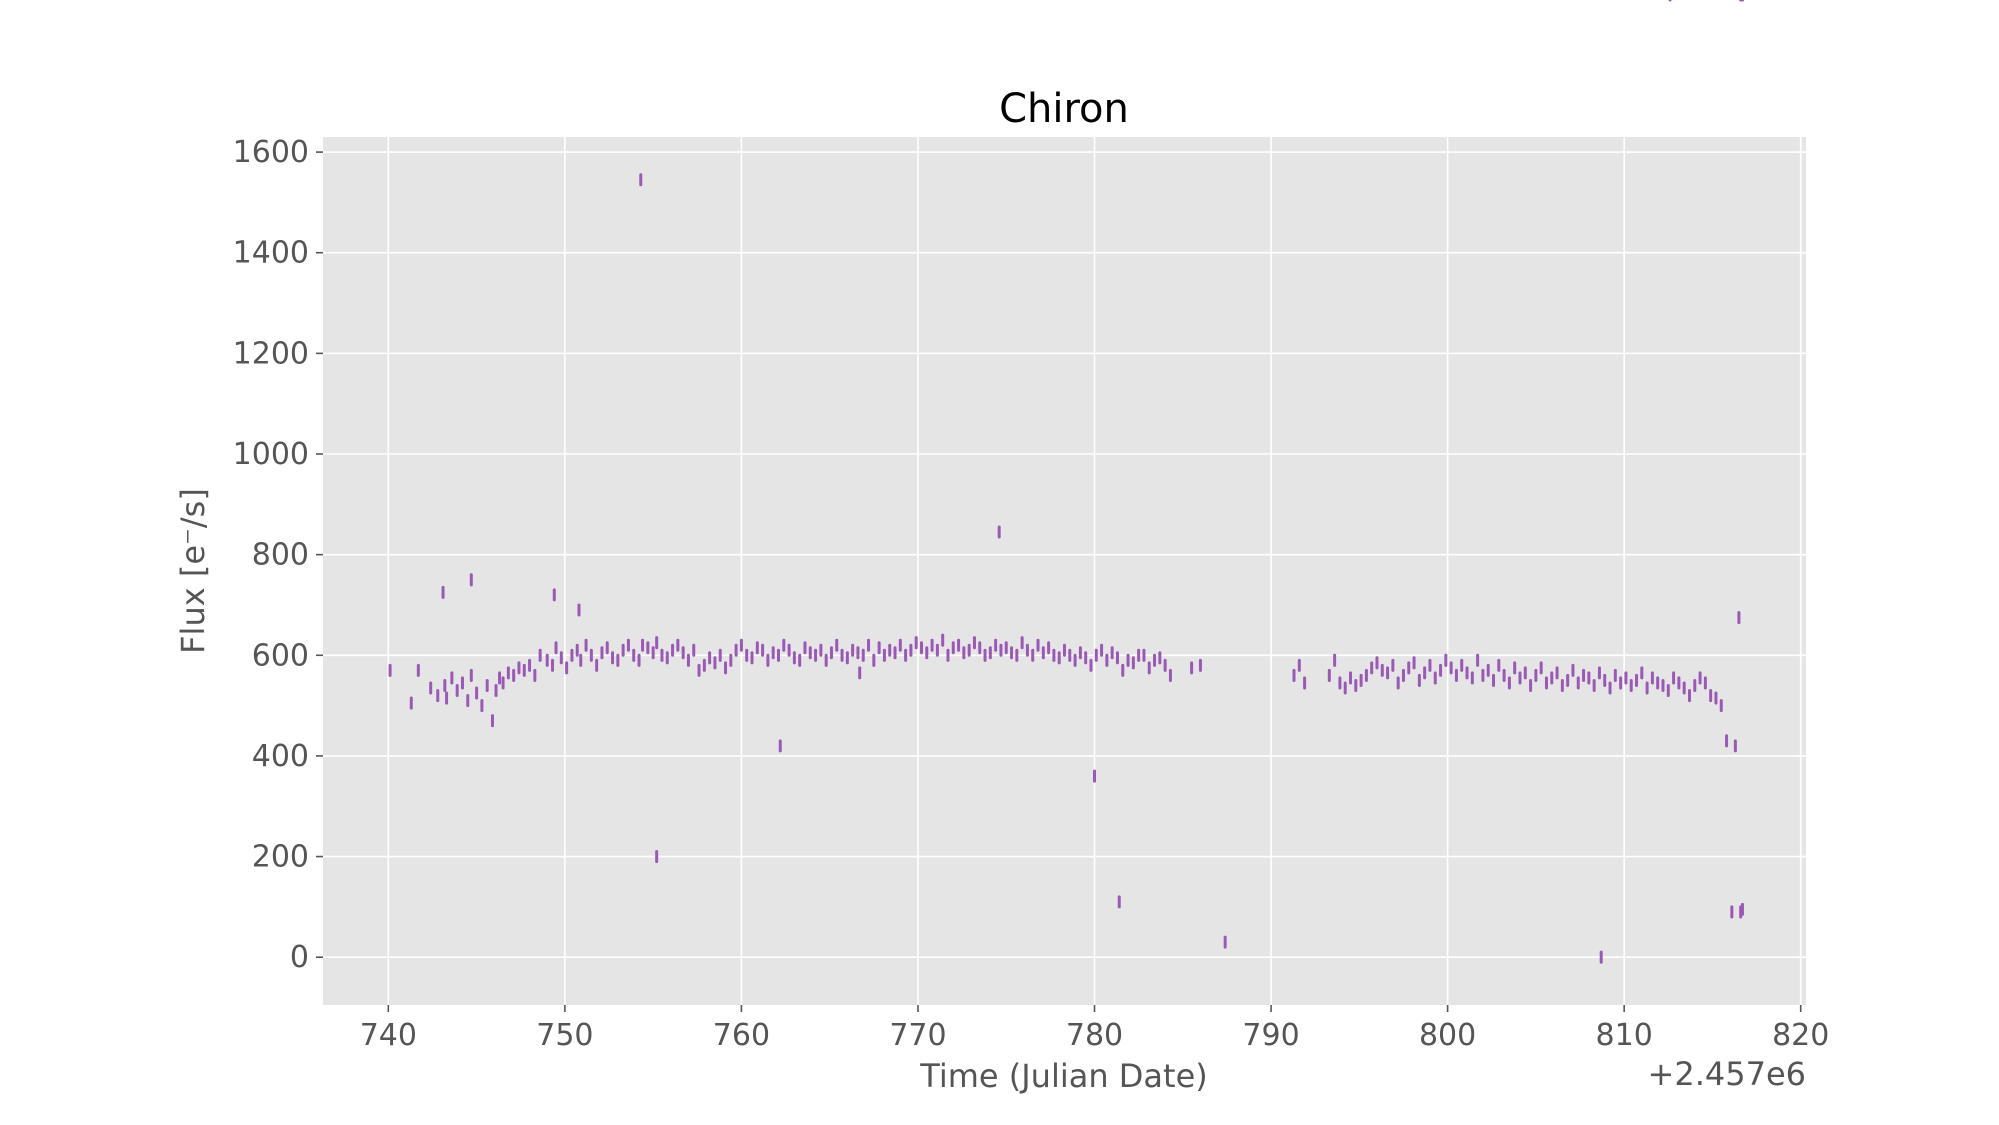 This screenshot has width=1999, height=1125. I want to click on x-tick-label: 750, so click(564, 1035).